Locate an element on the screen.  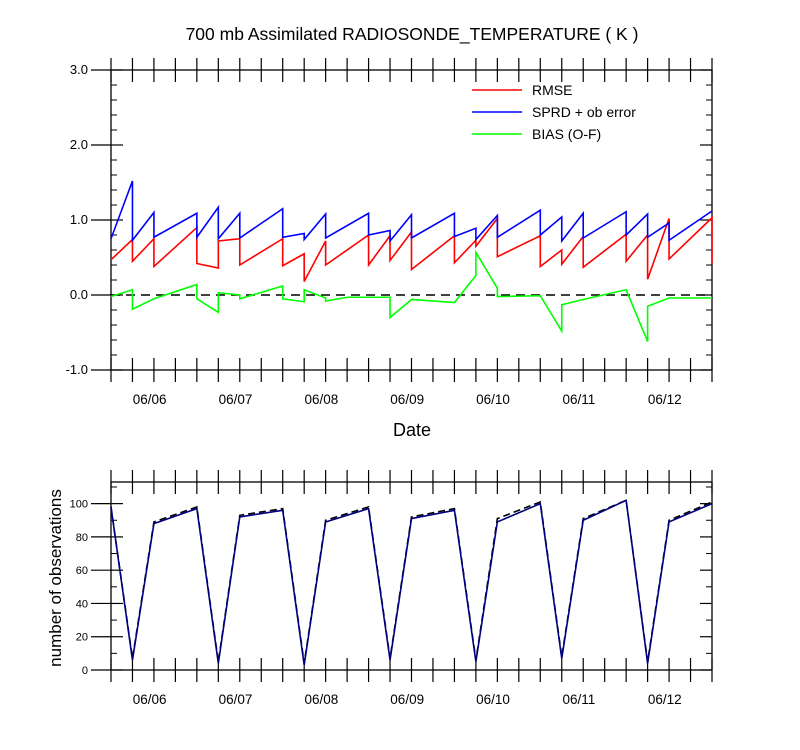
legend-label-rmse: RMSE is located at coordinates (552, 90).